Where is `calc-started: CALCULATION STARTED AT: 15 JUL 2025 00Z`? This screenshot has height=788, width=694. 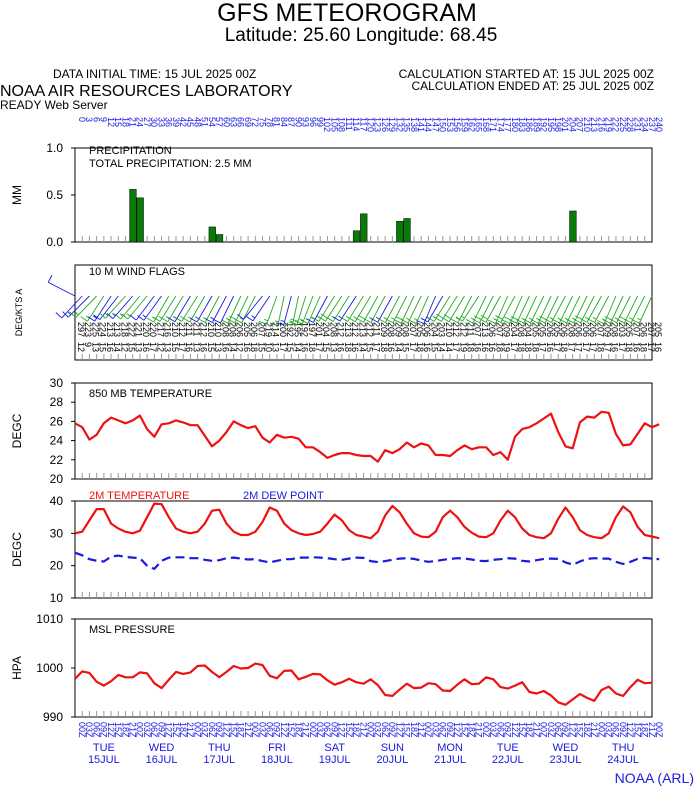
calc-started: CALCULATION STARTED AT: 15 JUL 2025 00Z is located at coordinates (526, 74).